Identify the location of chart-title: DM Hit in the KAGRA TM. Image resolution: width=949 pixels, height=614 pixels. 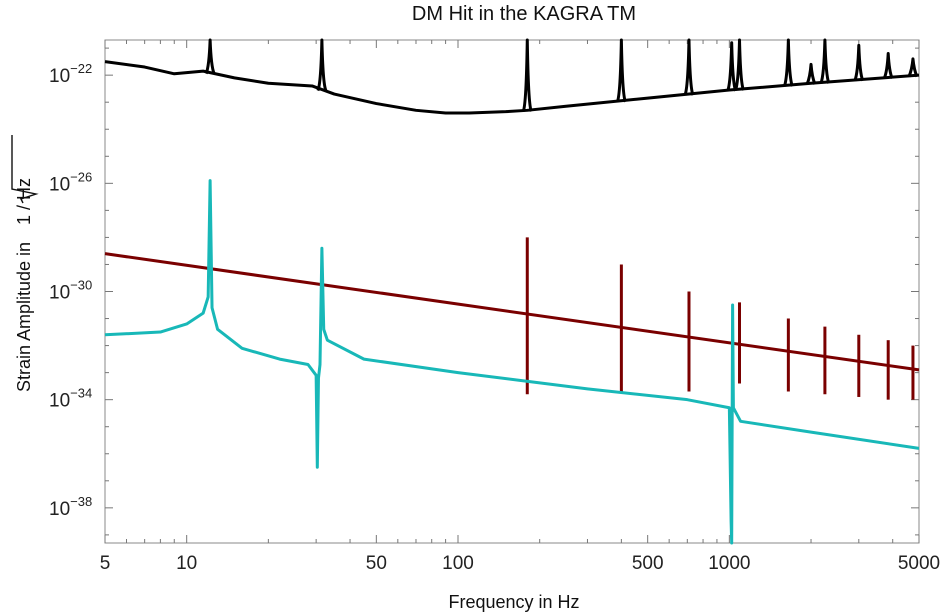
(524, 14).